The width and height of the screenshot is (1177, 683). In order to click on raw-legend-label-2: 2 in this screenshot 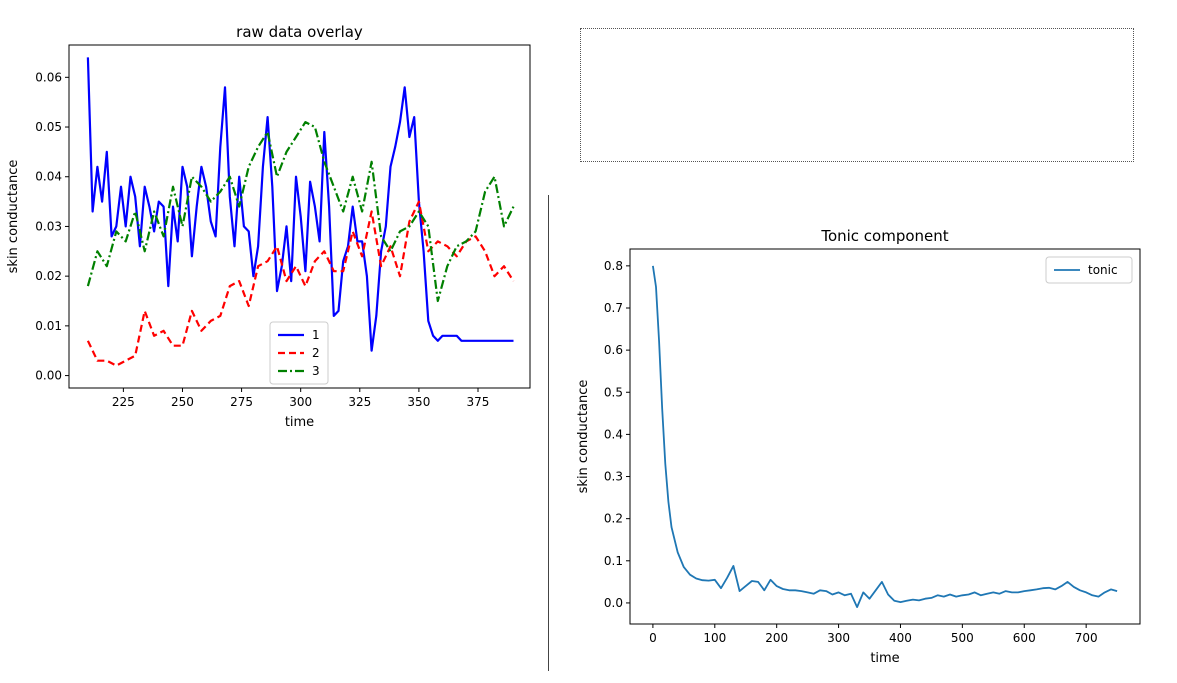, I will do `click(316, 353)`.